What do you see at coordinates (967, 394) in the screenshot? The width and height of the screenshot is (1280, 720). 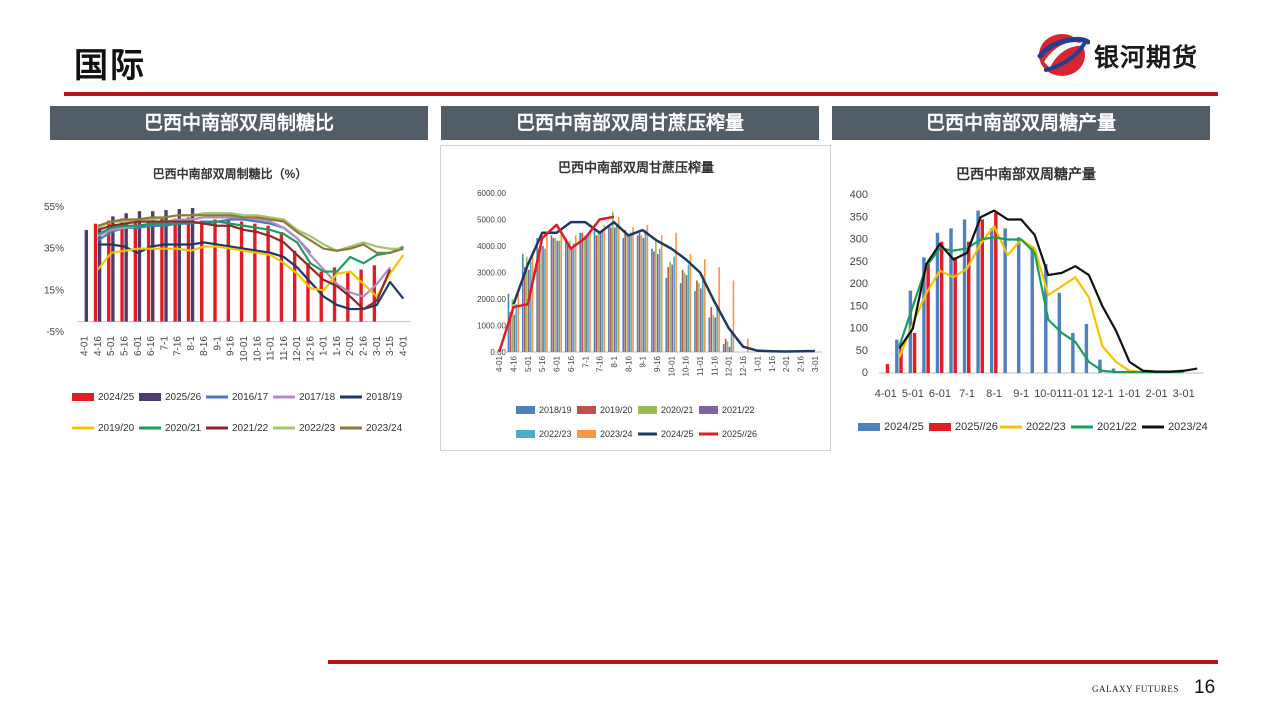 I see `x-tick-label: 7-1` at bounding box center [967, 394].